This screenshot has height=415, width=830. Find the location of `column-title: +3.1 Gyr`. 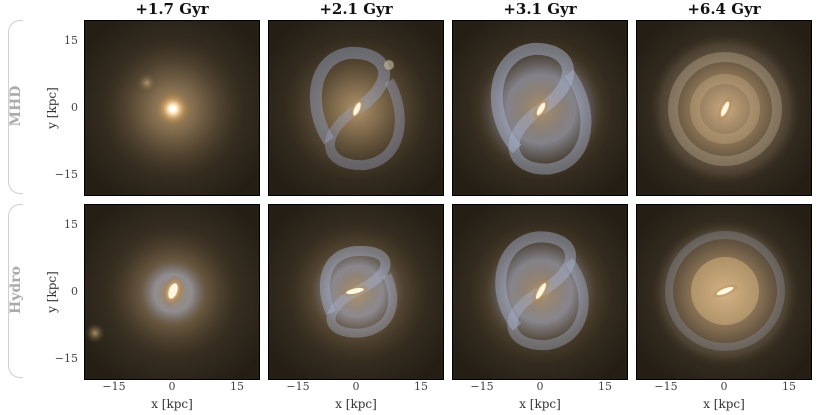

column-title: +3.1 Gyr is located at coordinates (540, 9).